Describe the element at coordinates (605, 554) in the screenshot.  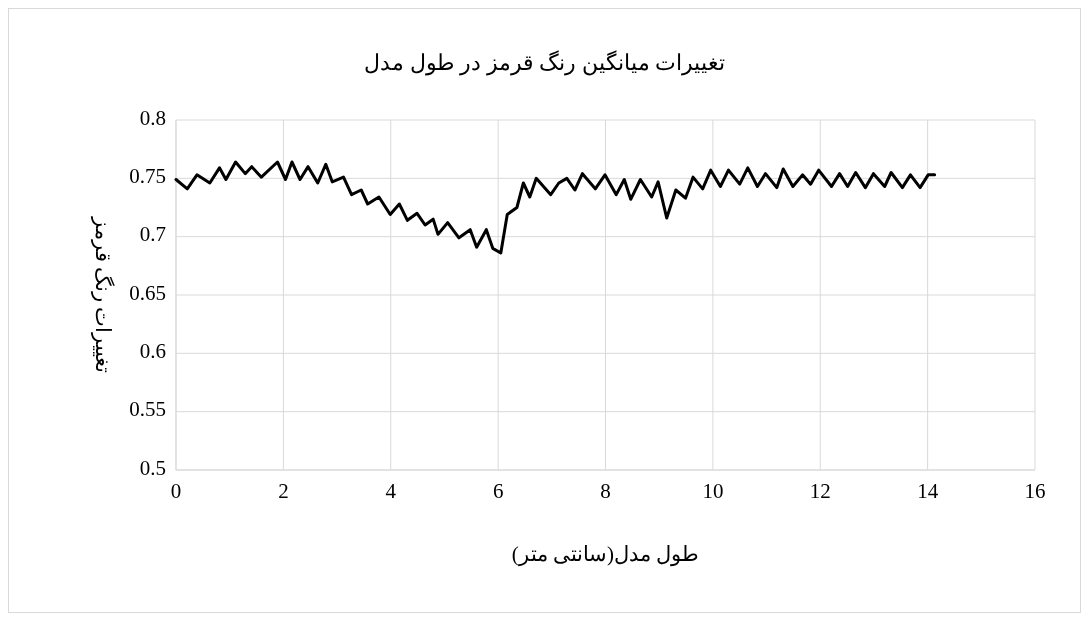
I see `x-axis-title: طول مدل(سانتی متر)` at that location.